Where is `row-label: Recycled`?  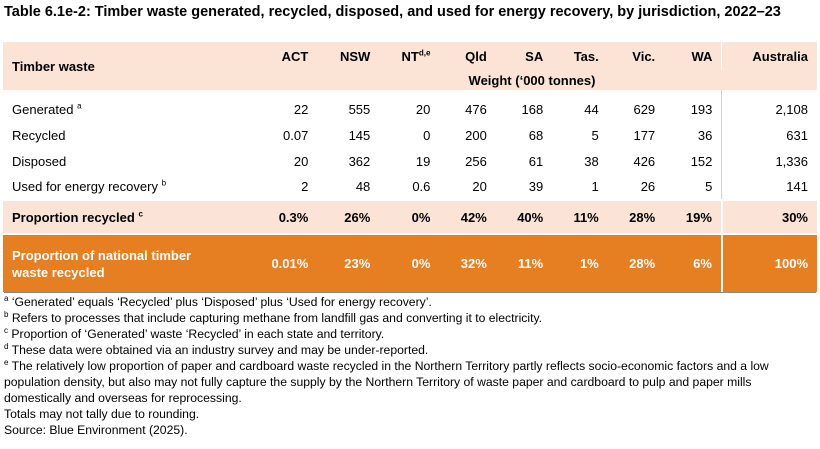 row-label: Recycled is located at coordinates (39, 135).